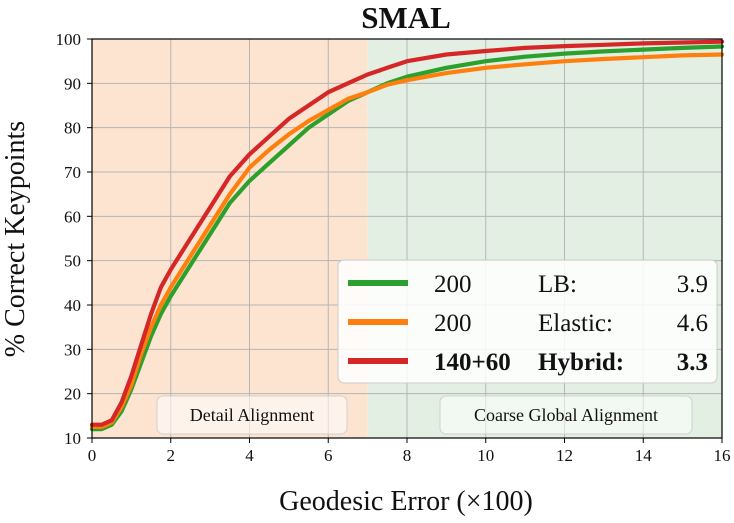 The width and height of the screenshot is (734, 523). What do you see at coordinates (92, 455) in the screenshot?
I see `x-tick-label: 0` at bounding box center [92, 455].